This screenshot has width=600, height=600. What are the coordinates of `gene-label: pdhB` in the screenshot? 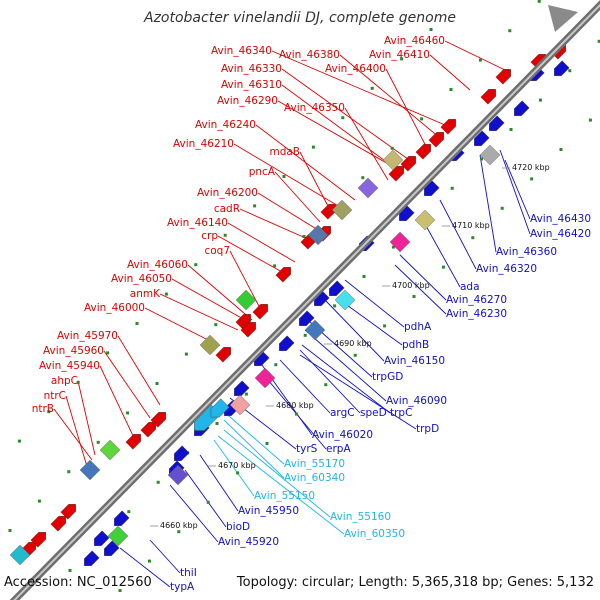 It's located at (415, 345).